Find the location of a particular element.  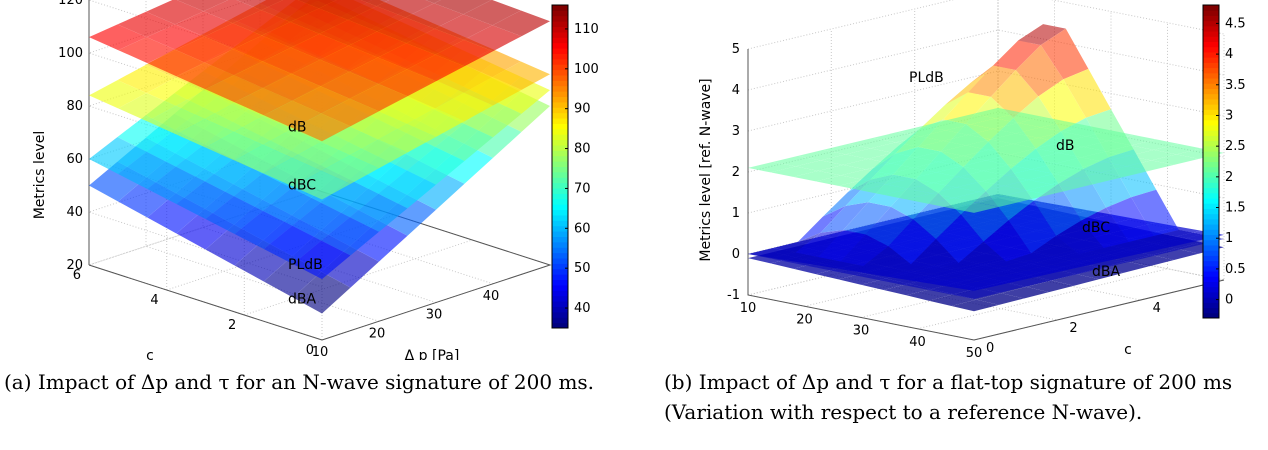

z-axis-label: Metrics level is located at coordinates (40, 175).